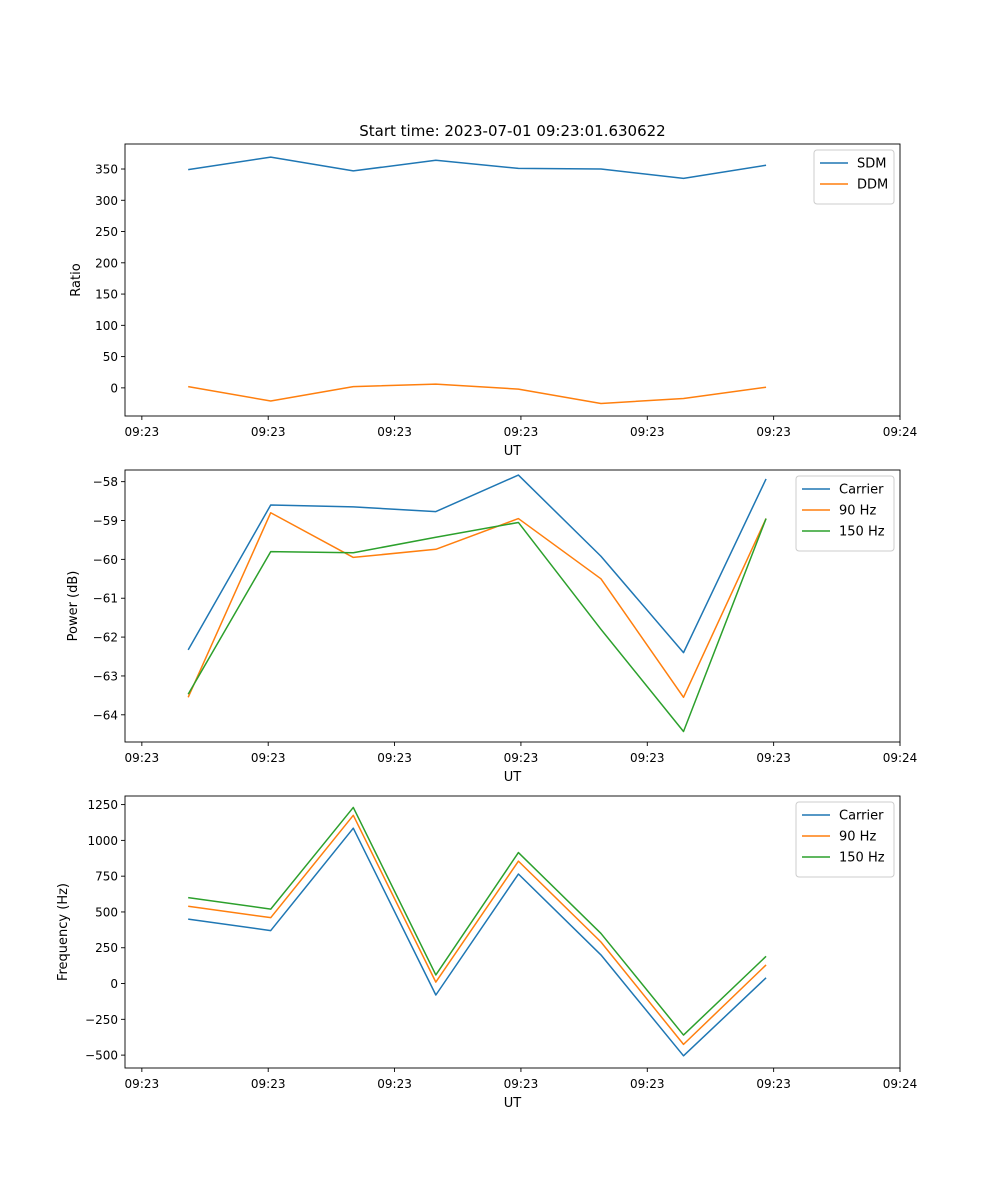 The height and width of the screenshot is (1204, 1000). Describe the element at coordinates (268, 758) in the screenshot. I see `x-tick-label-power-1: 09:23` at that location.